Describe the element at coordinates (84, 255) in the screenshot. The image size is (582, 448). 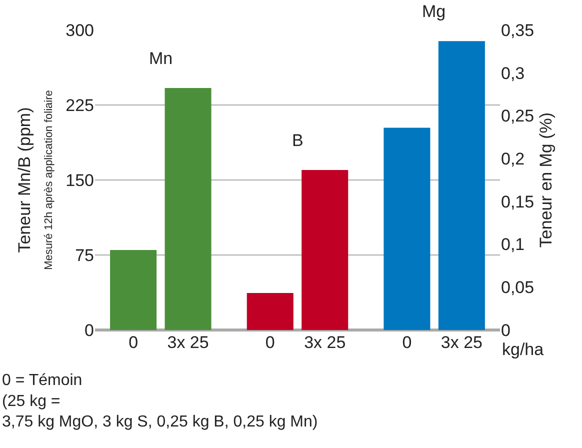
I see `y-tick-label: 75` at that location.